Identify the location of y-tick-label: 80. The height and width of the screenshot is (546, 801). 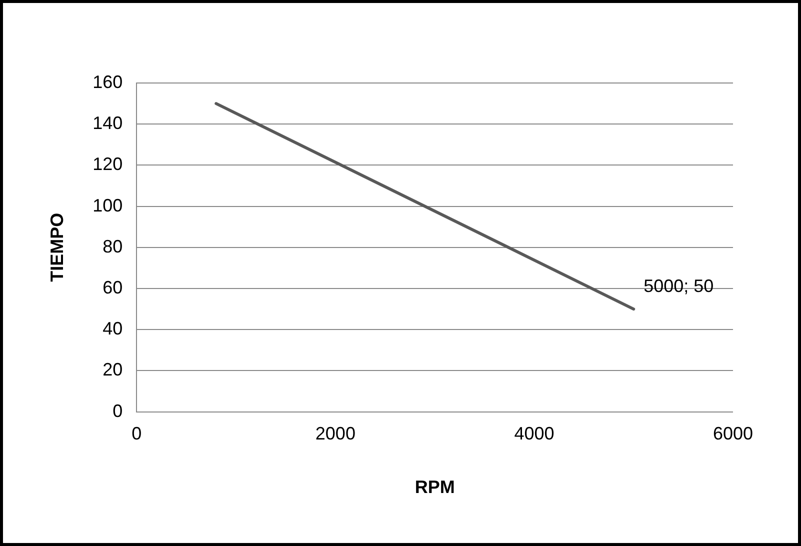
(112, 246).